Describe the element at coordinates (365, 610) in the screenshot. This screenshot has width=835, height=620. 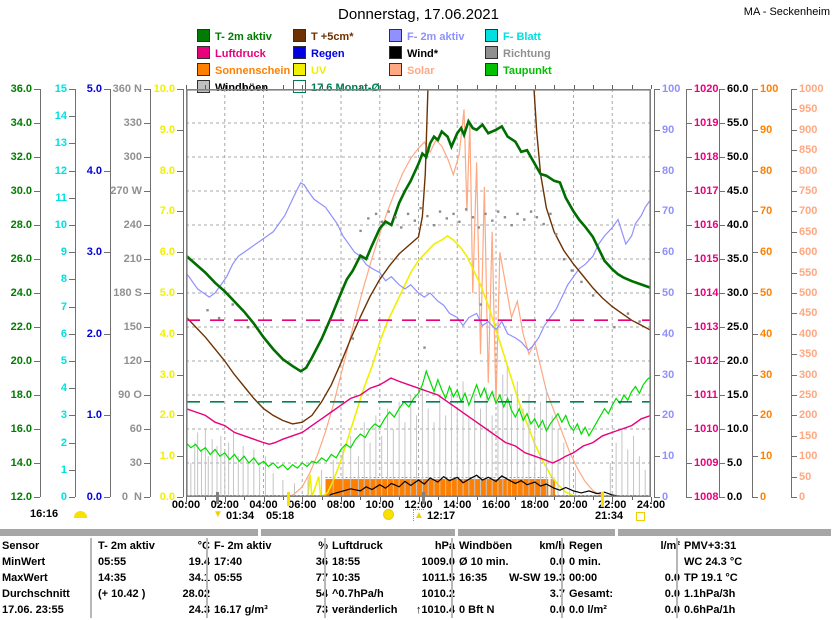
I see `table-cell-left: veränderlich` at that location.